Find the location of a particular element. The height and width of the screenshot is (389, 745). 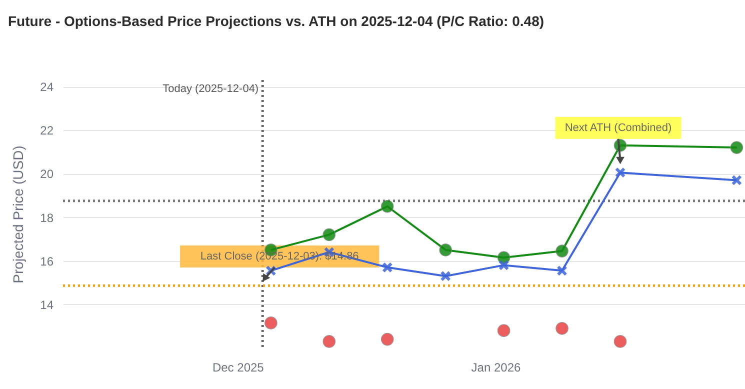

y-tick-label: 24 is located at coordinates (47, 87).